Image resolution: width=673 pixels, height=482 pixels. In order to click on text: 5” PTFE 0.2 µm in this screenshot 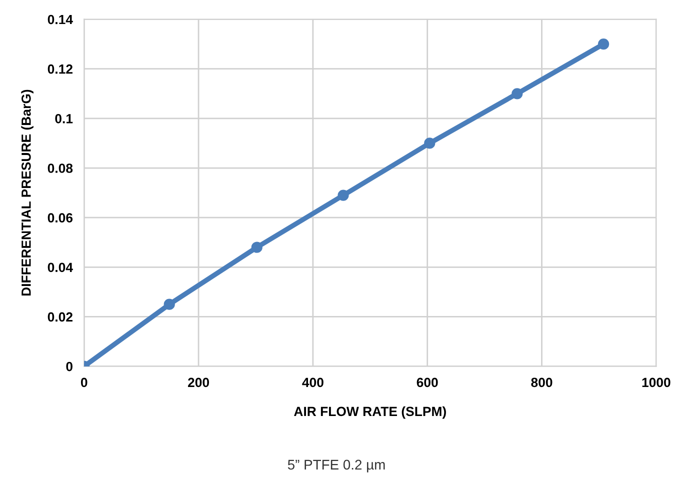, I will do `click(336, 466)`.